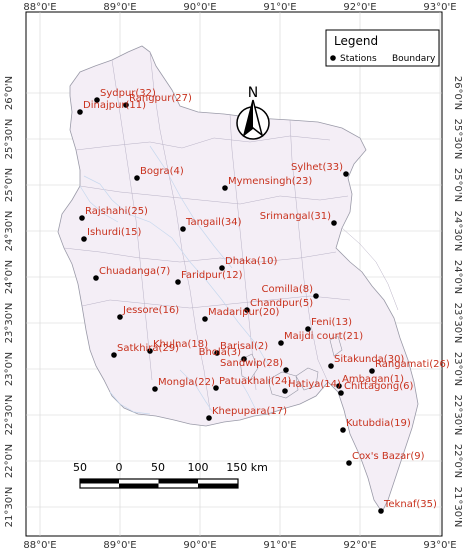 The width and height of the screenshot is (464, 550). Describe the element at coordinates (457, 507) in the screenshot. I see `latitude-tick-label: 21°30'N` at that location.